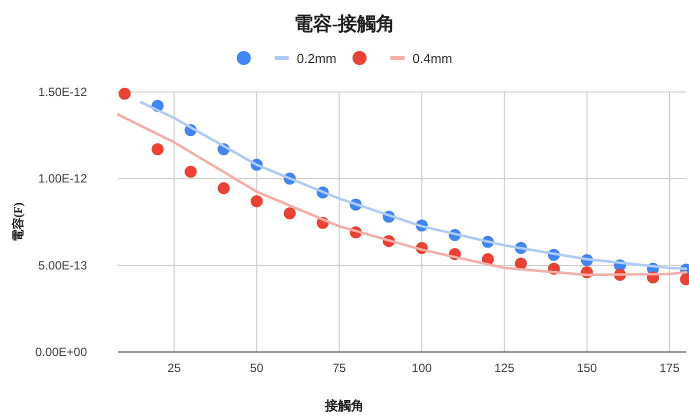  Describe the element at coordinates (61, 352) in the screenshot. I see `y-tick-label: 0.00E+00` at that location.